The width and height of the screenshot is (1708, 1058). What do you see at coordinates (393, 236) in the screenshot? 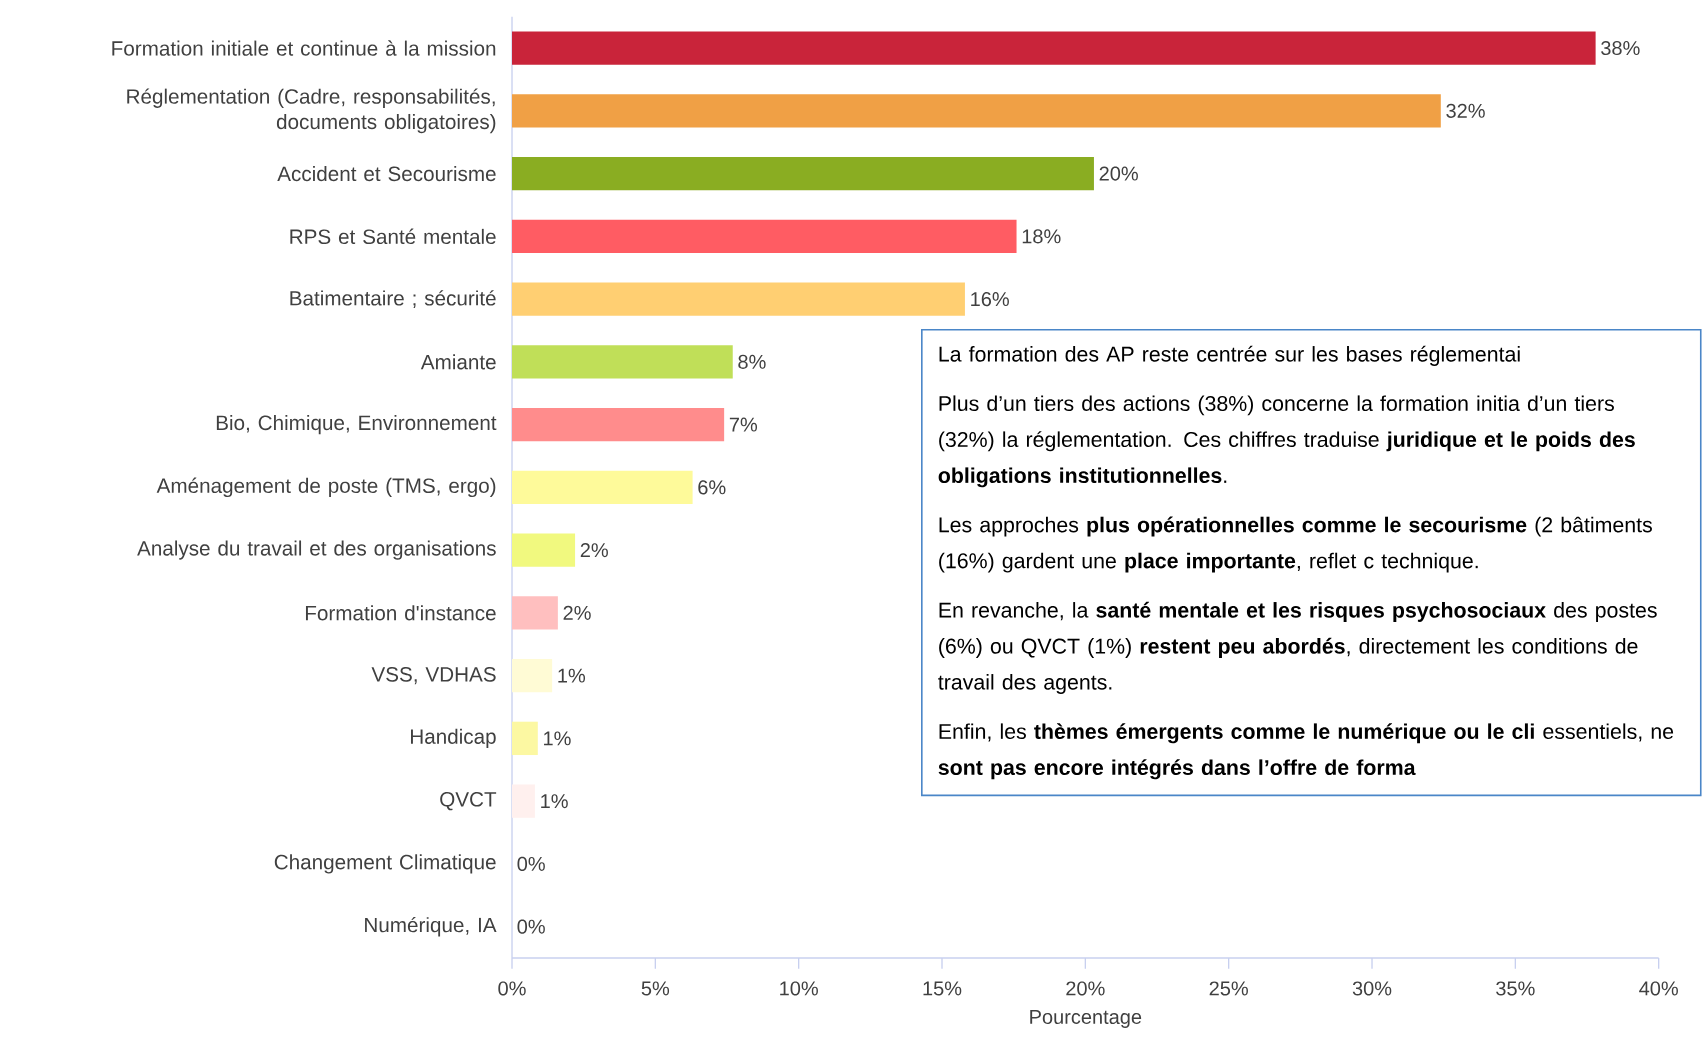
I see `y-tick-label: RPS et Santé mentale` at bounding box center [393, 236].